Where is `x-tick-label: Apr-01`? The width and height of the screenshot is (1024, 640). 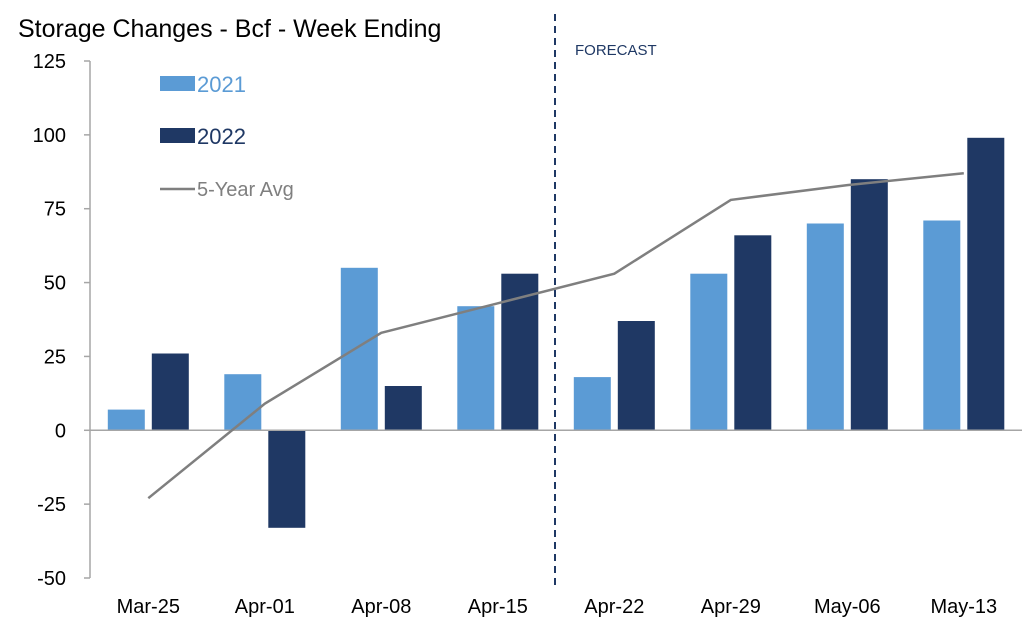
x-tick-label: Apr-01 is located at coordinates (265, 607).